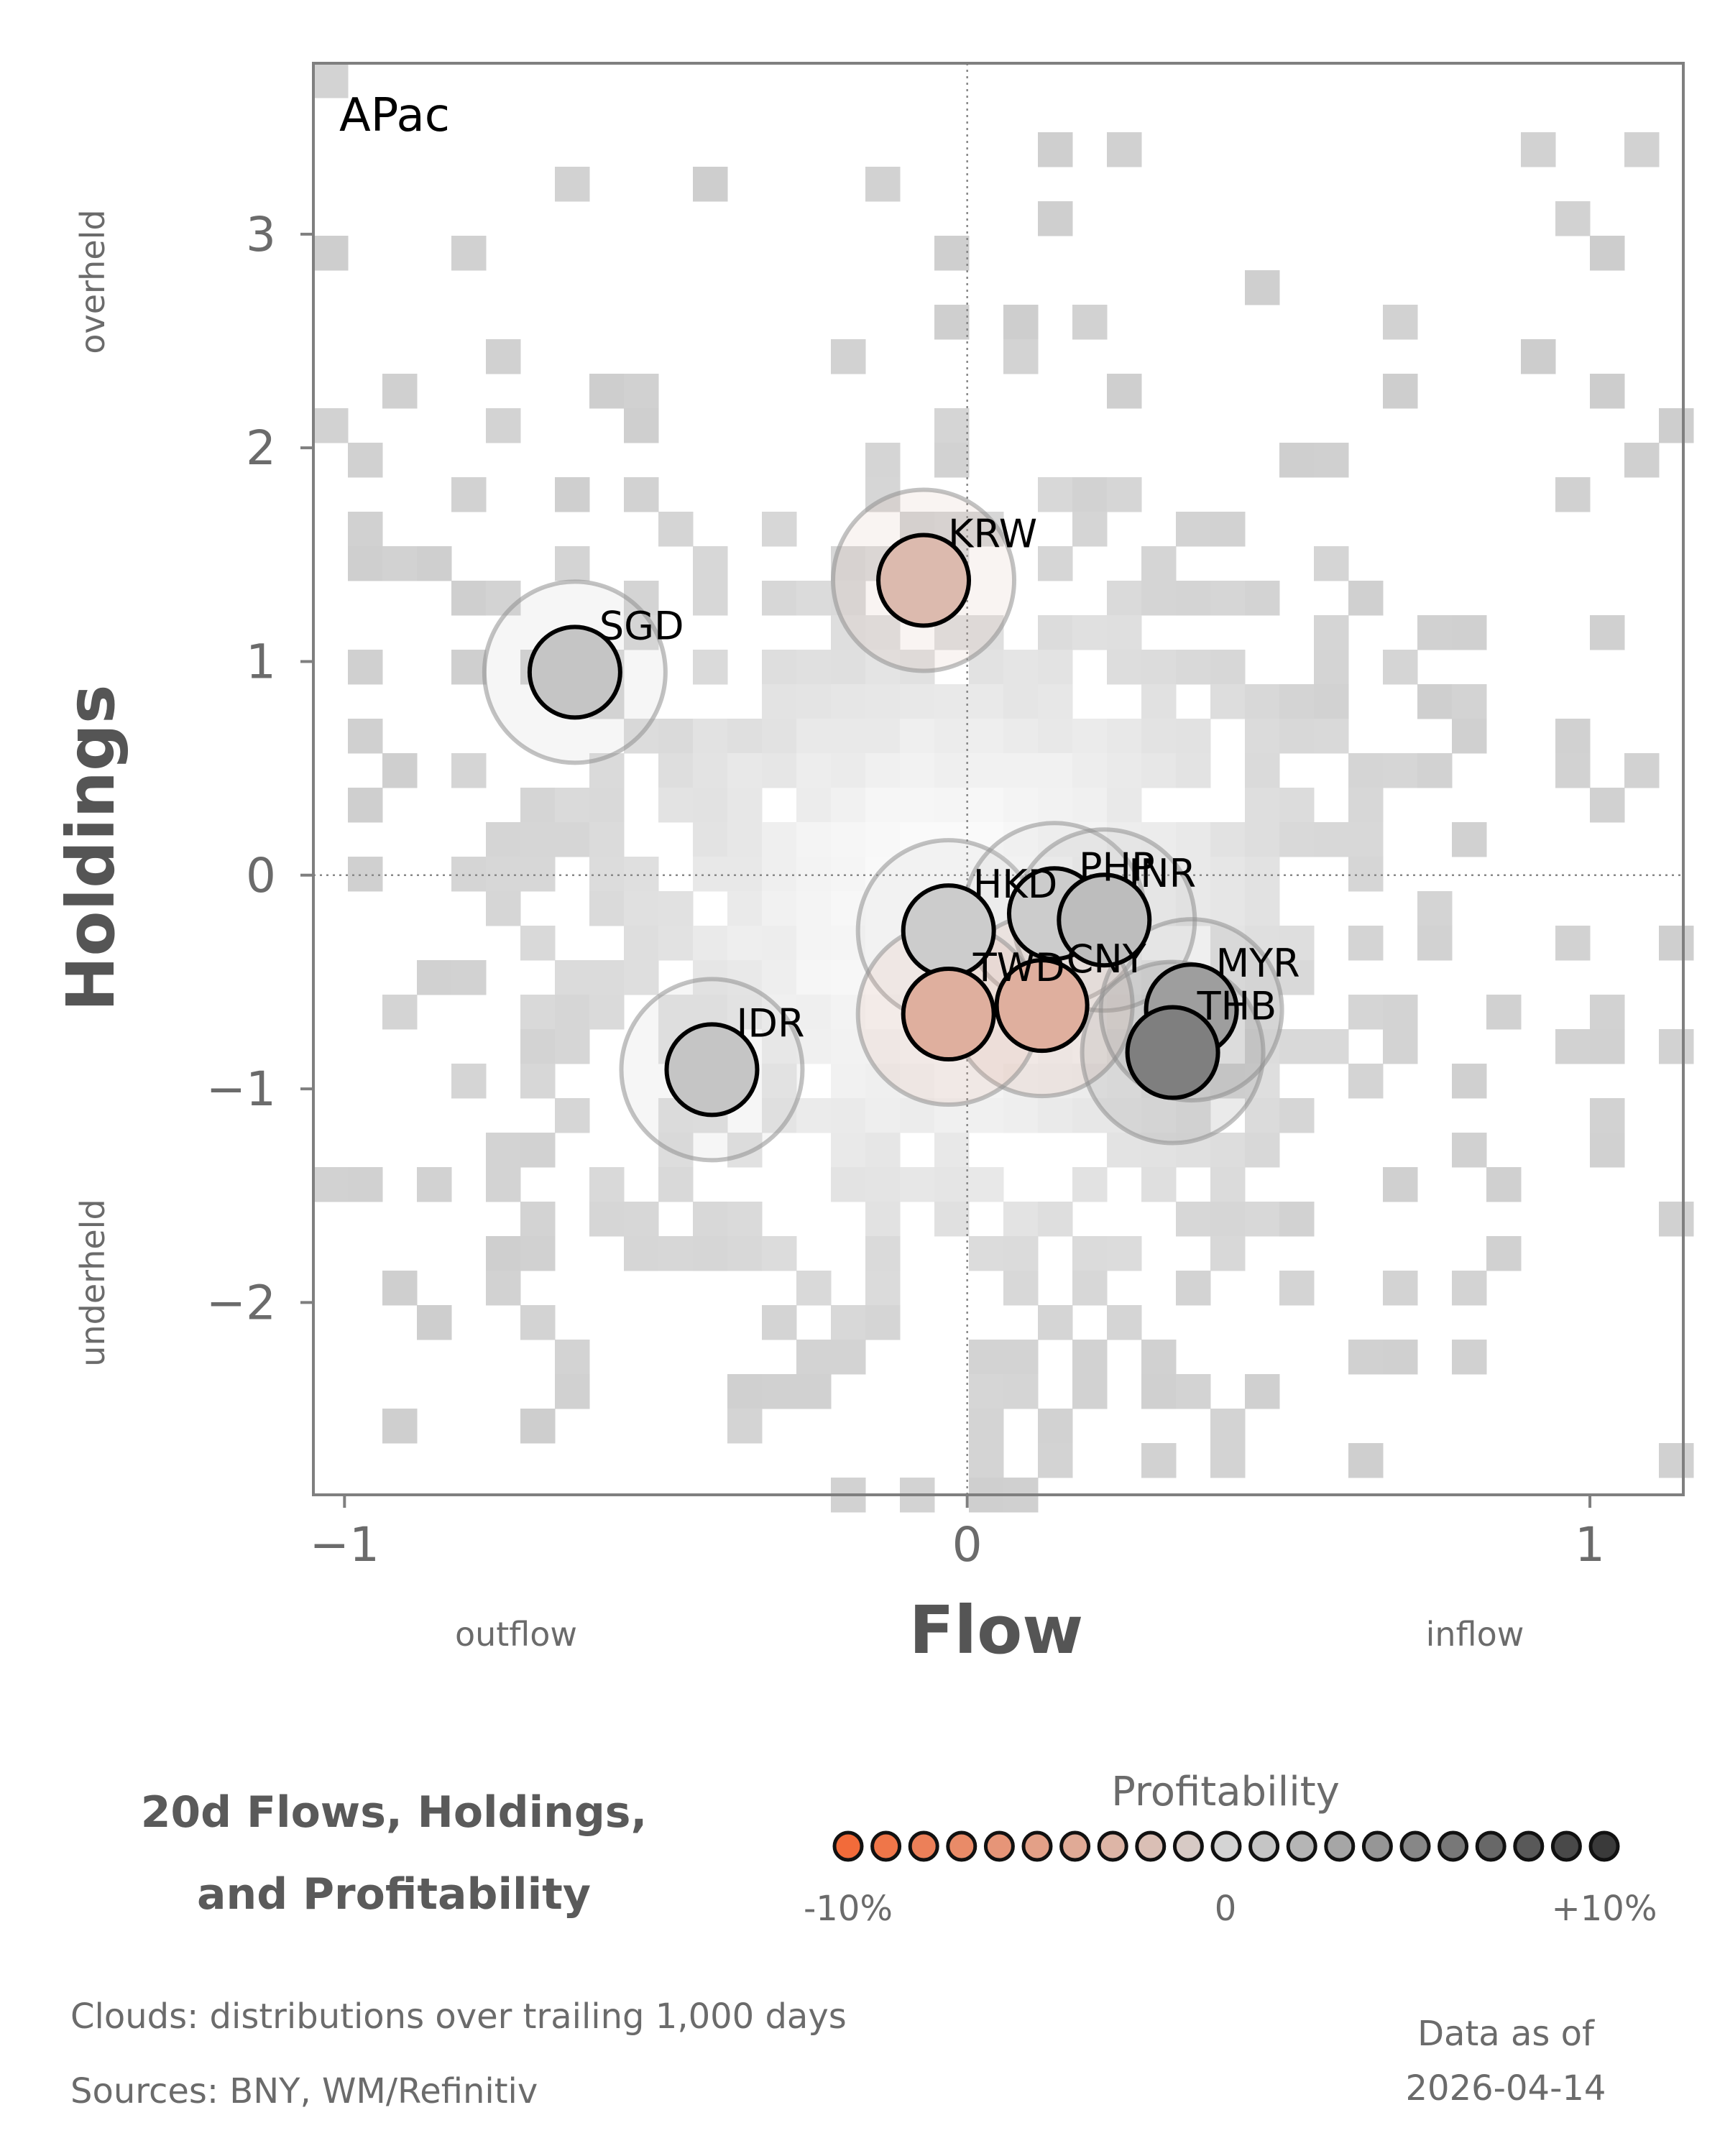 The image size is (1725, 2156). I want to click on as-of-label: Data as of, so click(1506, 2034).